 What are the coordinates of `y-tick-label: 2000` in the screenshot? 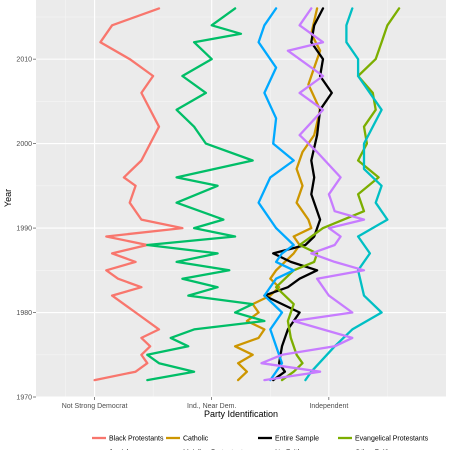 It's located at (24, 144).